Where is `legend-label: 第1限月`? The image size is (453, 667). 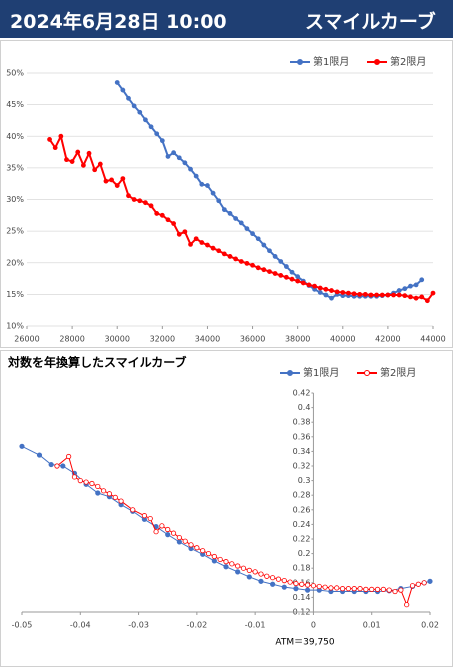
legend-label: 第1限月 is located at coordinates (331, 61).